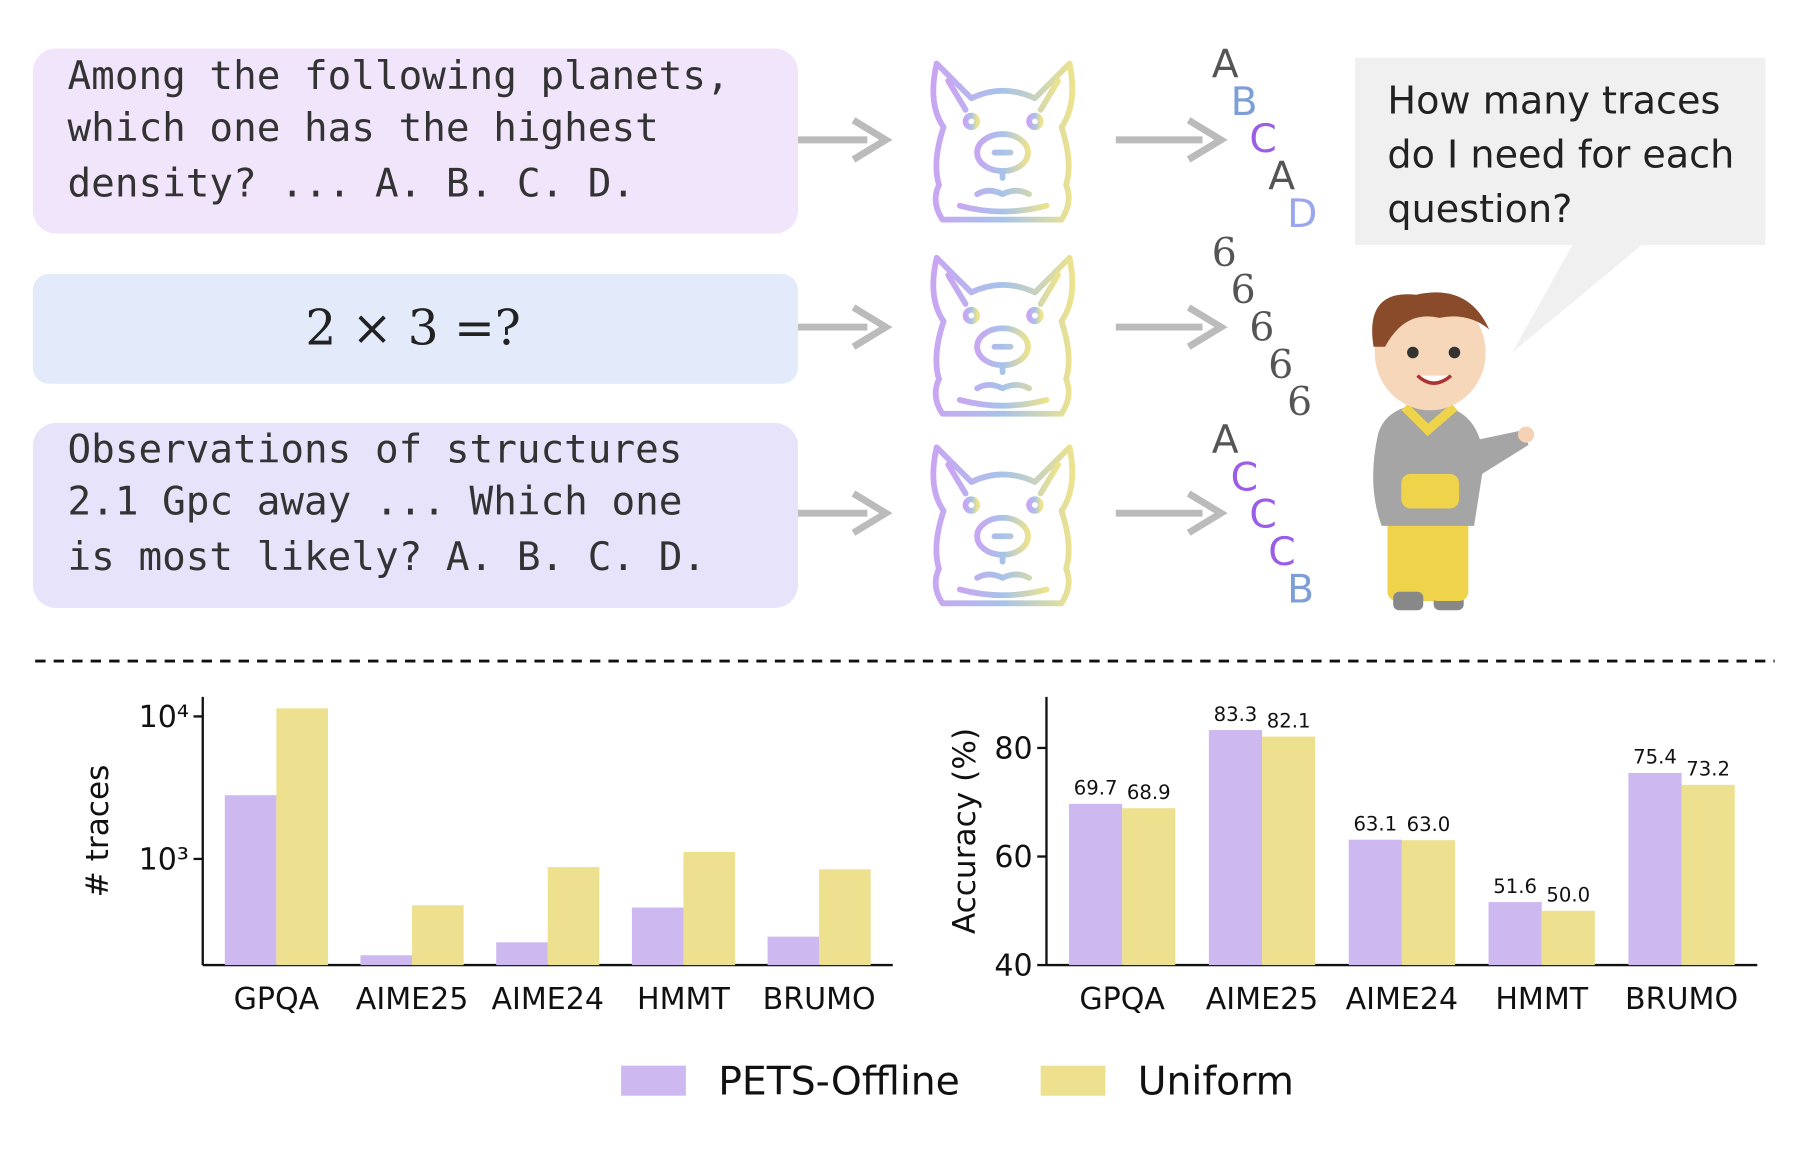 Image resolution: width=1804 pixels, height=1150 pixels. I want to click on value-label: 83.3, so click(1236, 714).